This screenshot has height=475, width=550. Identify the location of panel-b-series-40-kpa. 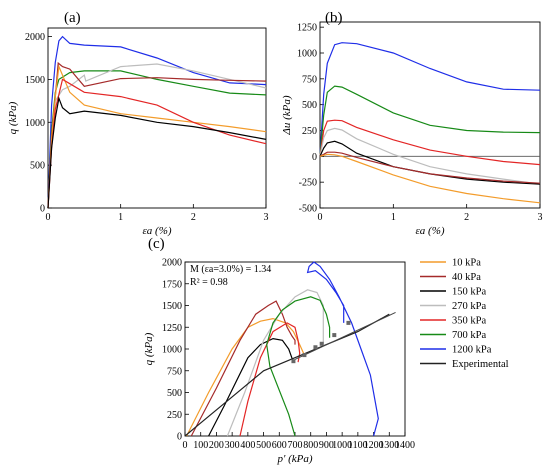
(430, 167).